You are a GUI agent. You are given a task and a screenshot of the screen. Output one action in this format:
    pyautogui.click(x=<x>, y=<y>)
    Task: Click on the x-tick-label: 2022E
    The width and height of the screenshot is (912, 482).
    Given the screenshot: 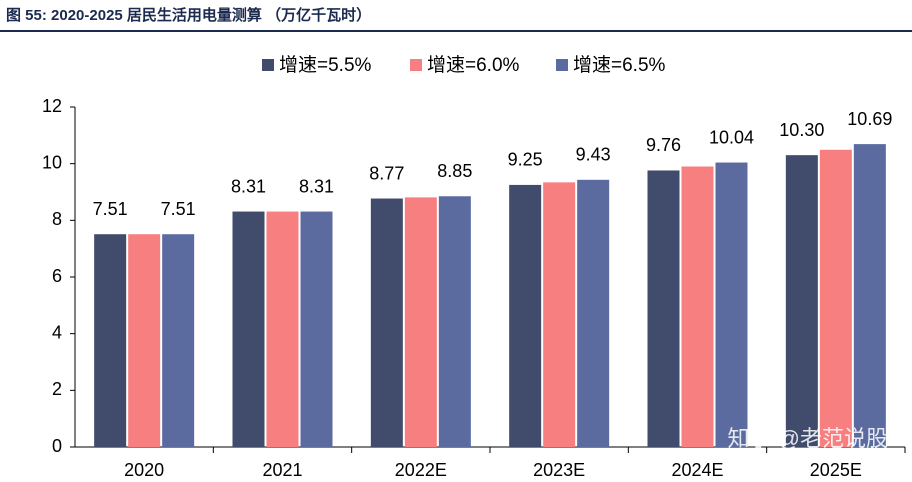 What is the action you would take?
    pyautogui.click(x=421, y=470)
    